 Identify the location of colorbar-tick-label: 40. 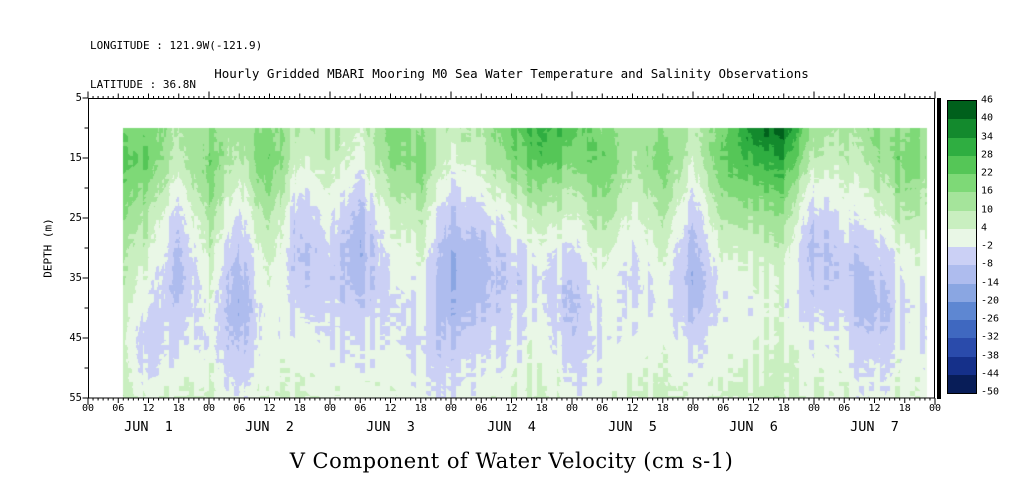
(987, 118).